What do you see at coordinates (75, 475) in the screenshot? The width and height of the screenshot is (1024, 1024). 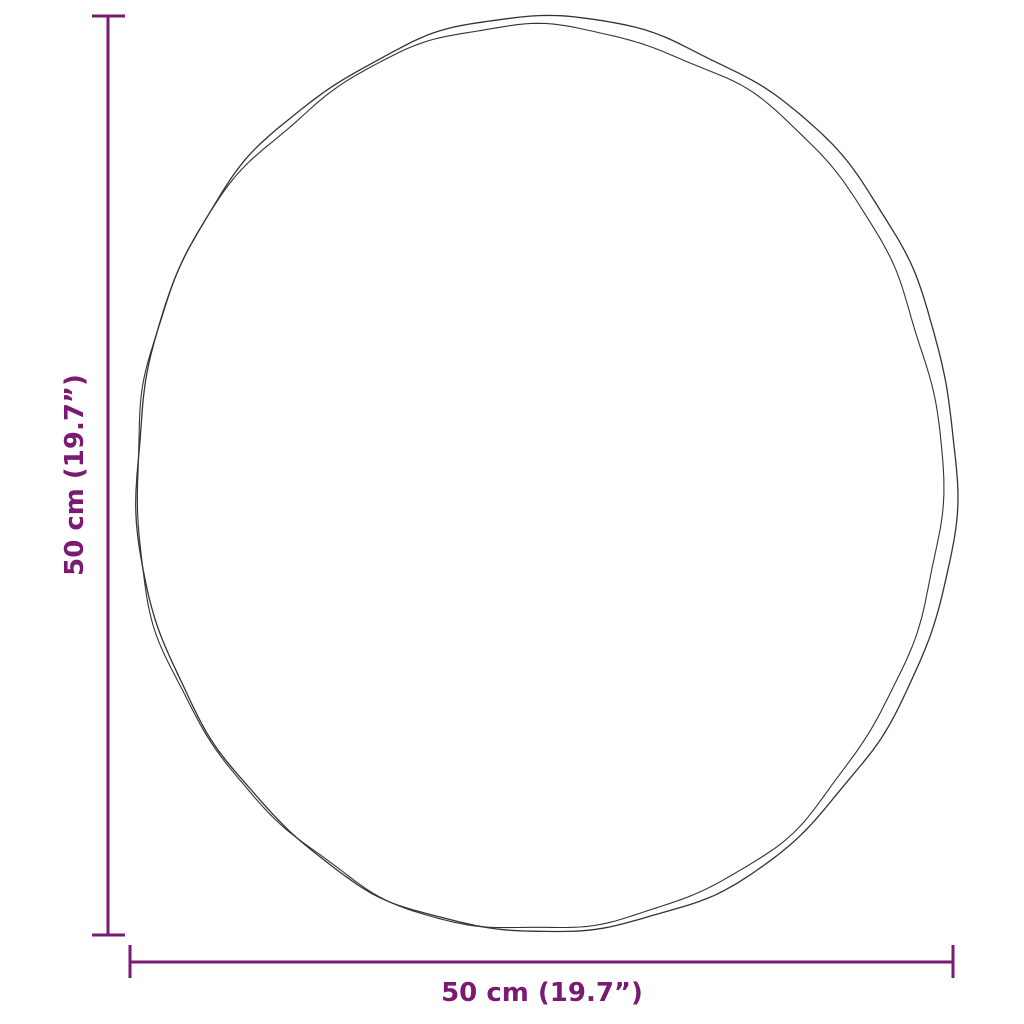 I see `height-label: 50 cm (19.7”)` at bounding box center [75, 475].